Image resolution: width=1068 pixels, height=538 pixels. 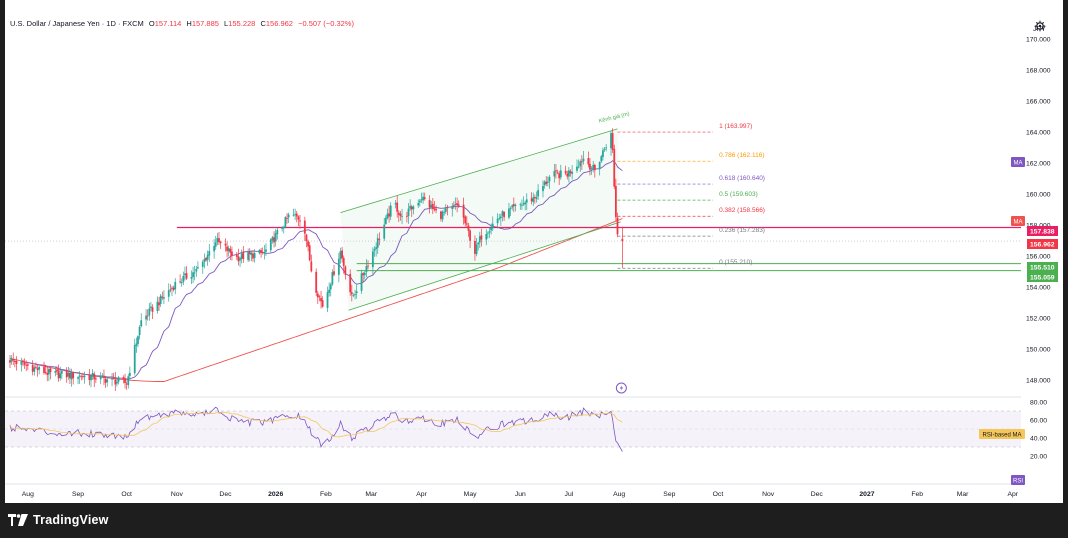 What do you see at coordinates (621, 388) in the screenshot?
I see `lightning-icon` at bounding box center [621, 388].